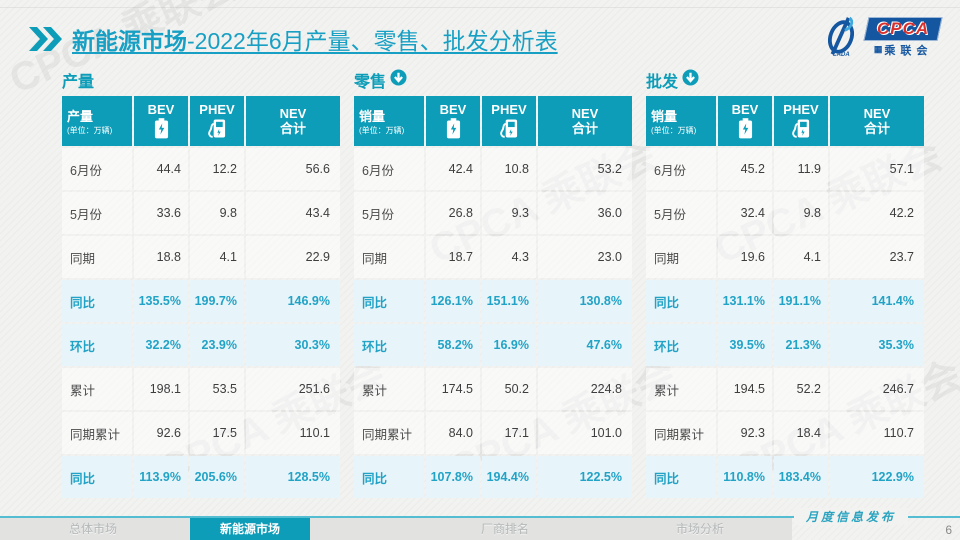 The width and height of the screenshot is (960, 540). Describe the element at coordinates (453, 345) in the screenshot. I see `bev-value: 58.2%` at that location.